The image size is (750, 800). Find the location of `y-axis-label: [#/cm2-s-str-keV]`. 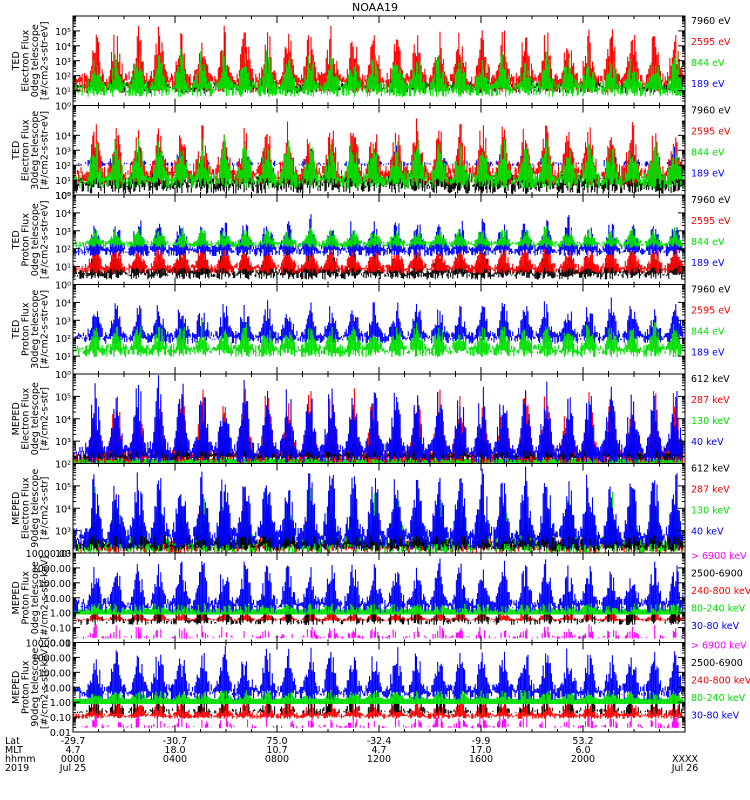

y-axis-label: [#/cm2-s-str-keV] is located at coordinates (45, 598).